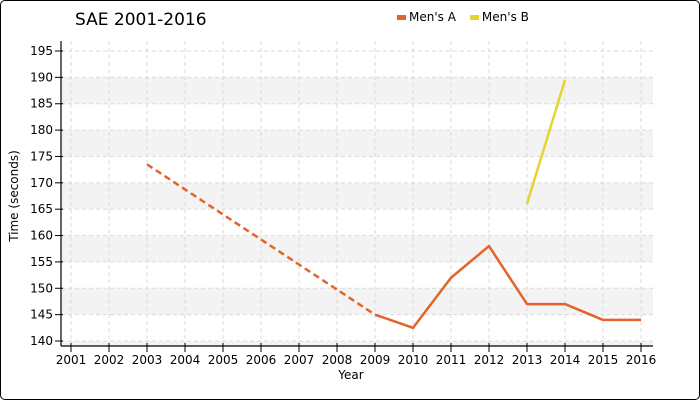 This screenshot has width=700, height=400. What do you see at coordinates (185, 360) in the screenshot?
I see `x-tick-label: 2004` at bounding box center [185, 360].